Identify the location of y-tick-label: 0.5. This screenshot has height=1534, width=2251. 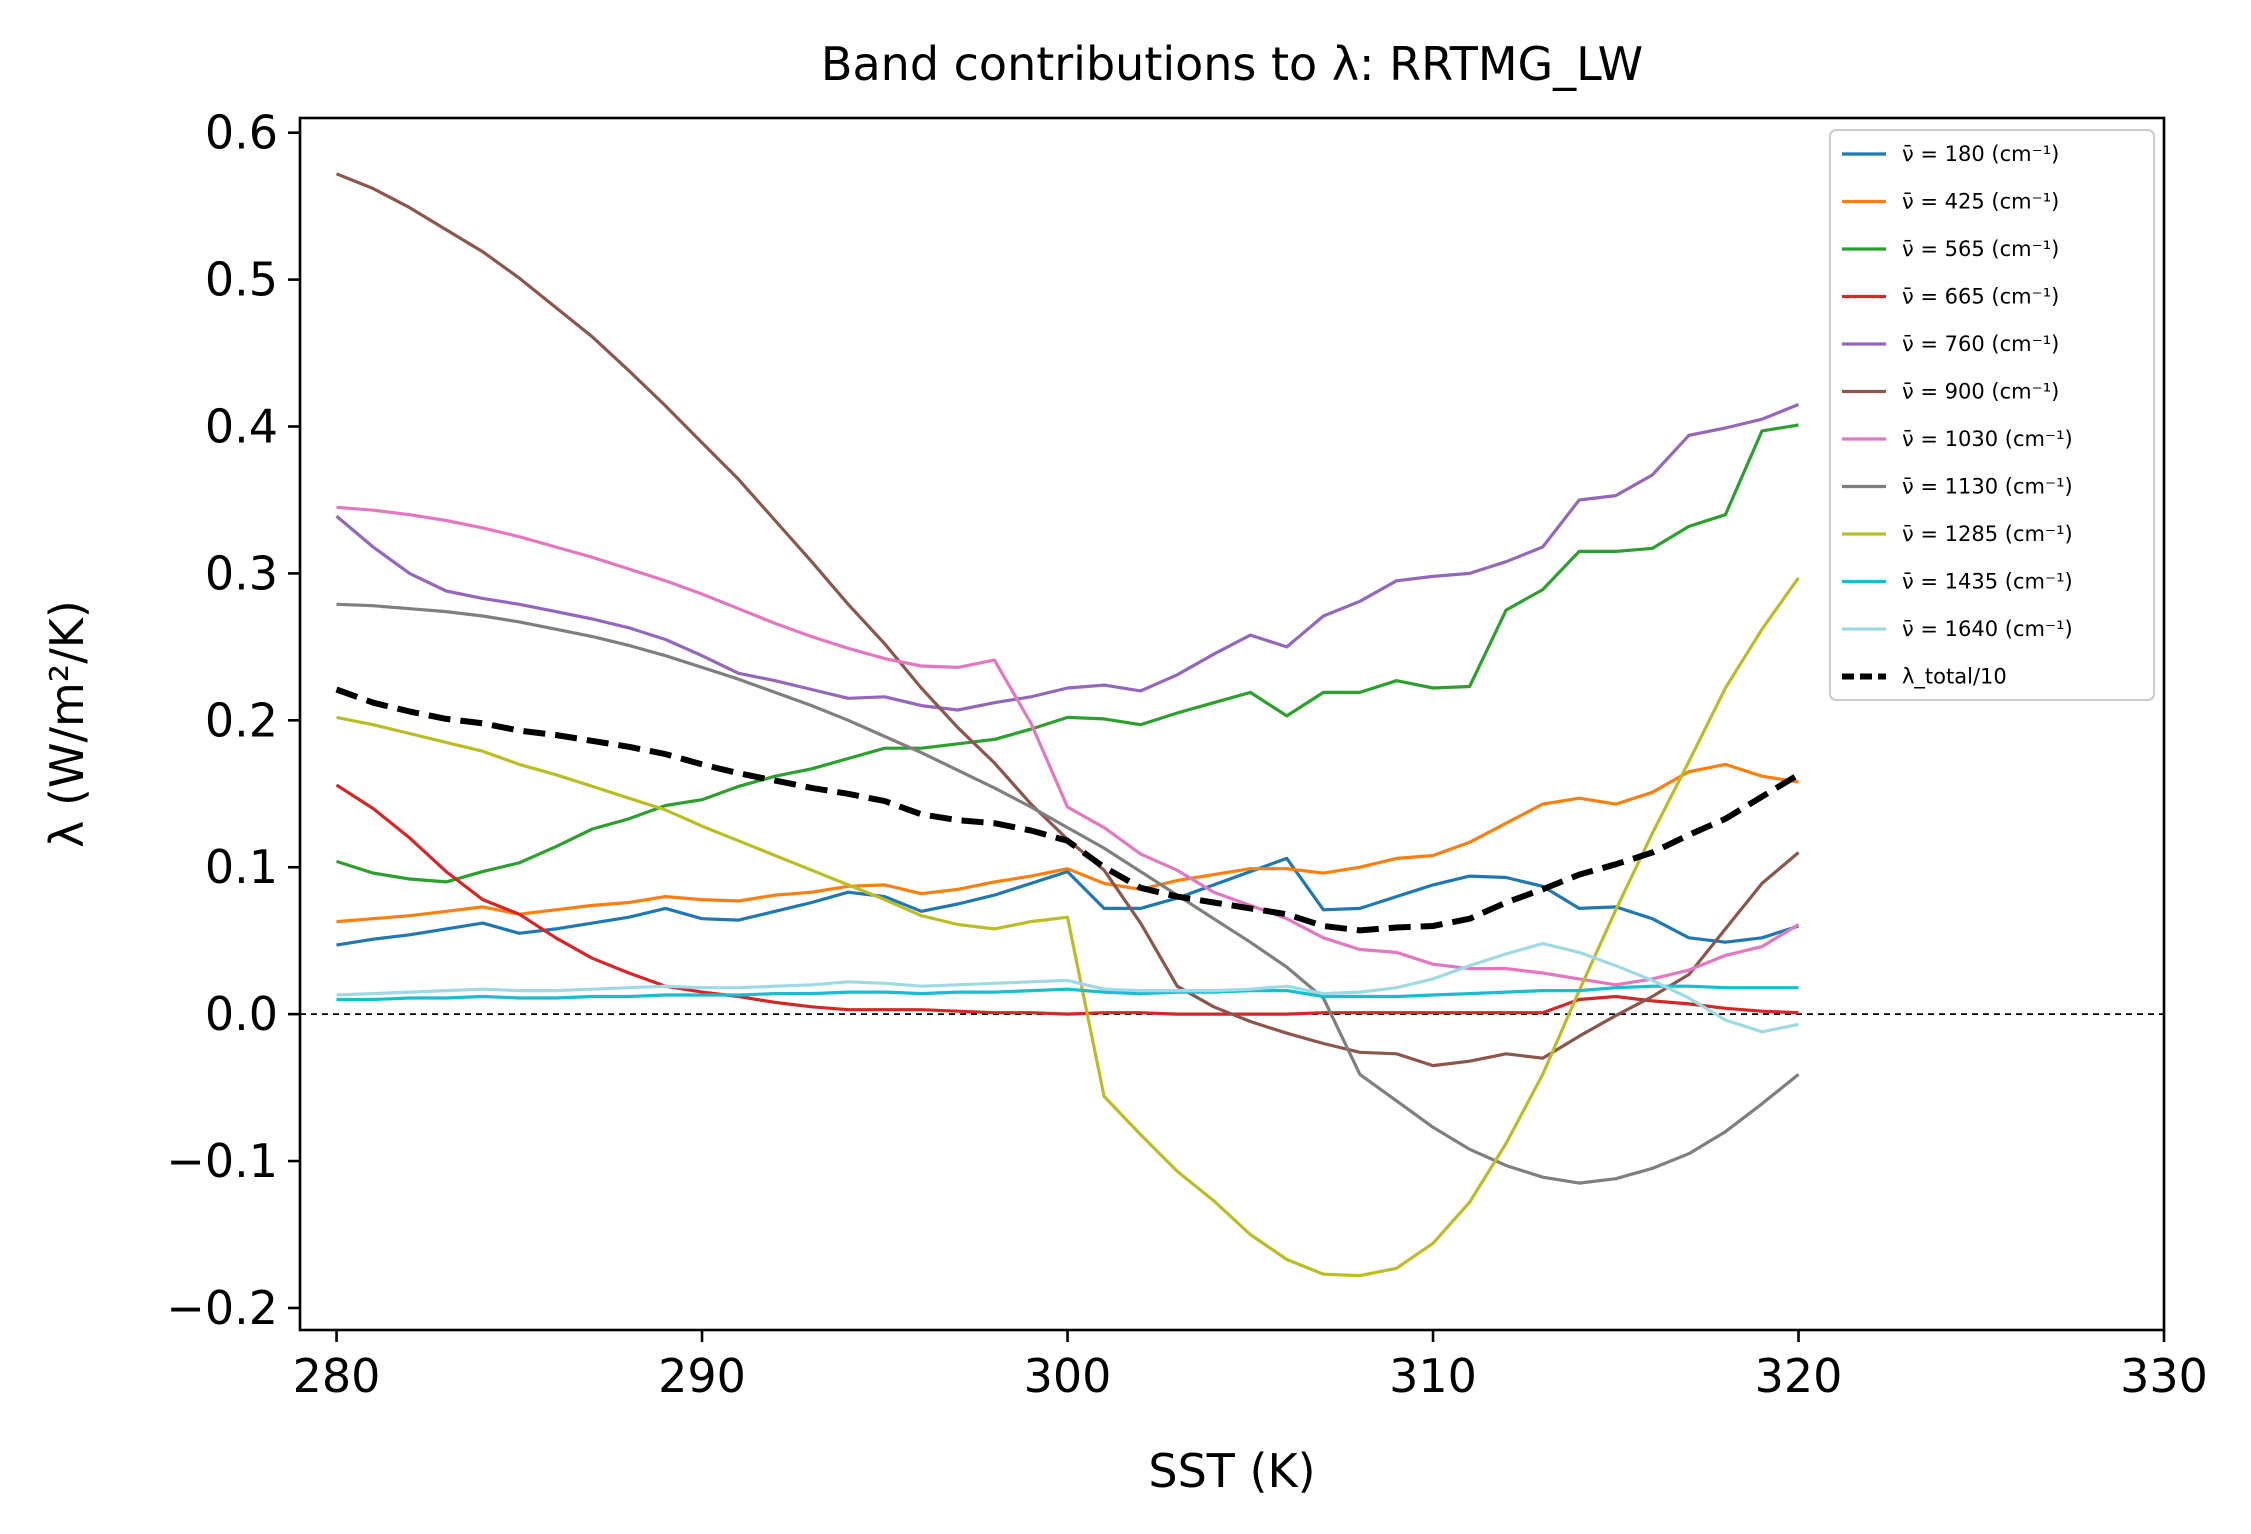
(241, 280).